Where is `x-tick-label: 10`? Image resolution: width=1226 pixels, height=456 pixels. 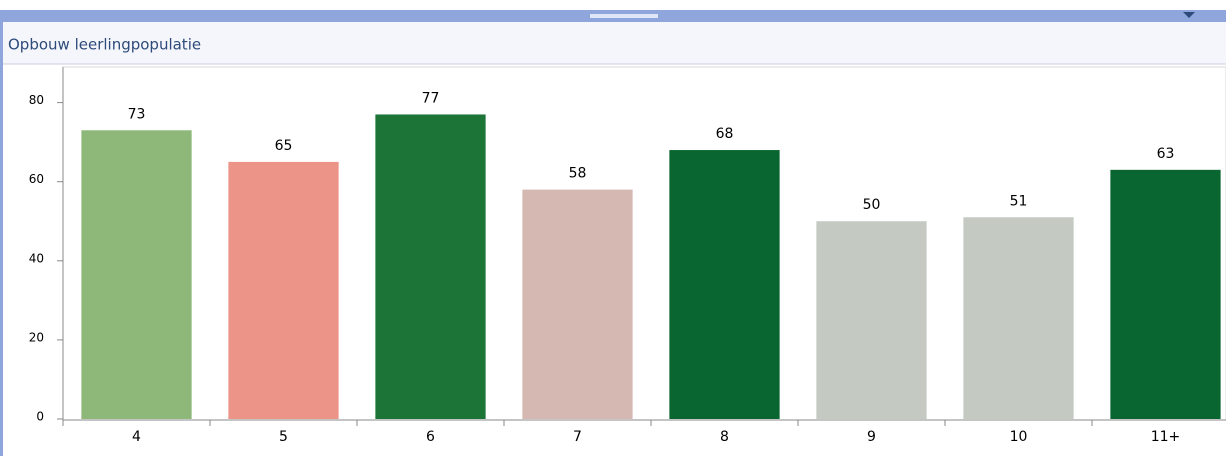 x-tick-label: 10 is located at coordinates (1019, 437).